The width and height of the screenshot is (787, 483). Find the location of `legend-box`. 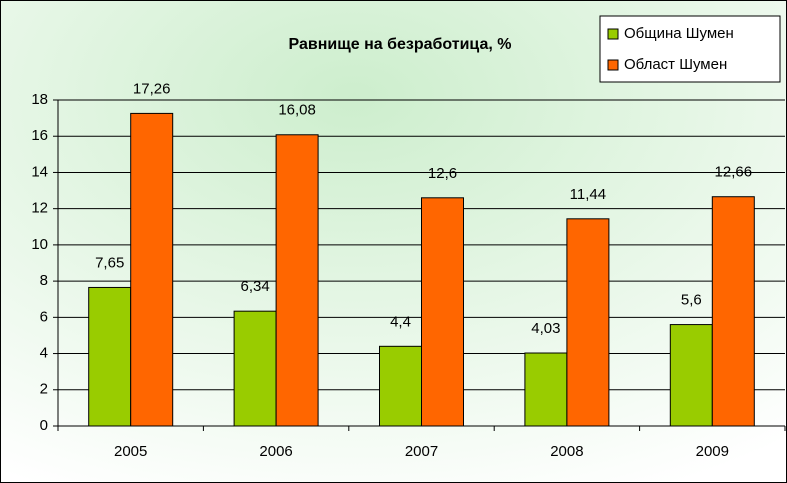

legend-box is located at coordinates (690, 49).